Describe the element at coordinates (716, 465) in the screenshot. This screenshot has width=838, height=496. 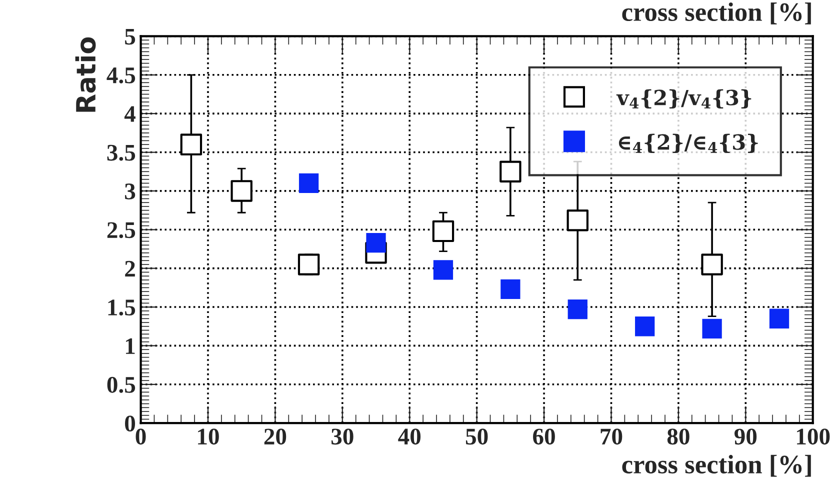
I see `x-axis-title: cross section [%]` at that location.